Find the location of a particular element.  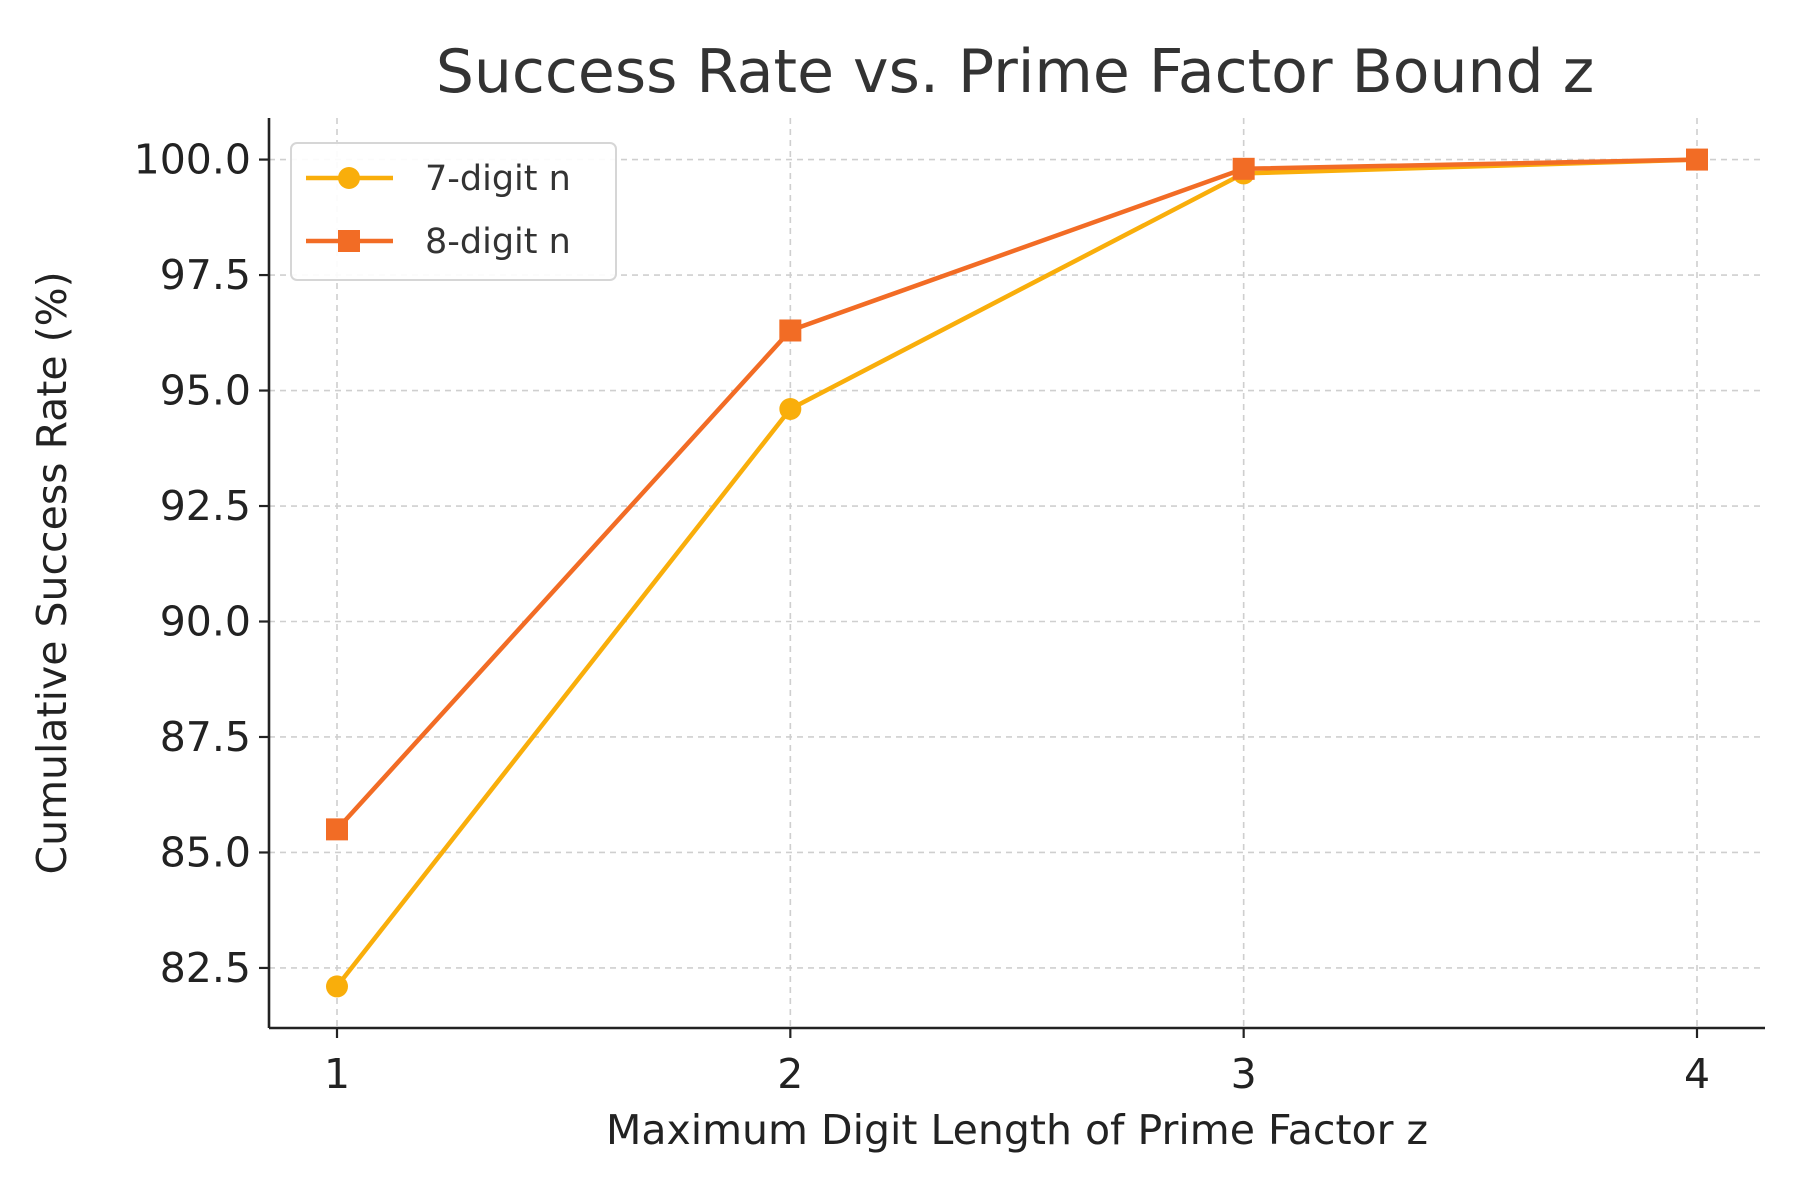

x-tick-label: 2 is located at coordinates (790, 1074).